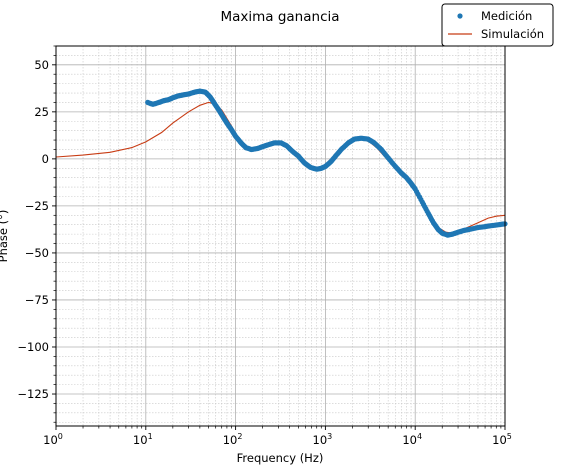  Describe the element at coordinates (329, 436) in the screenshot. I see `x-tick-exponent: 3` at that location.